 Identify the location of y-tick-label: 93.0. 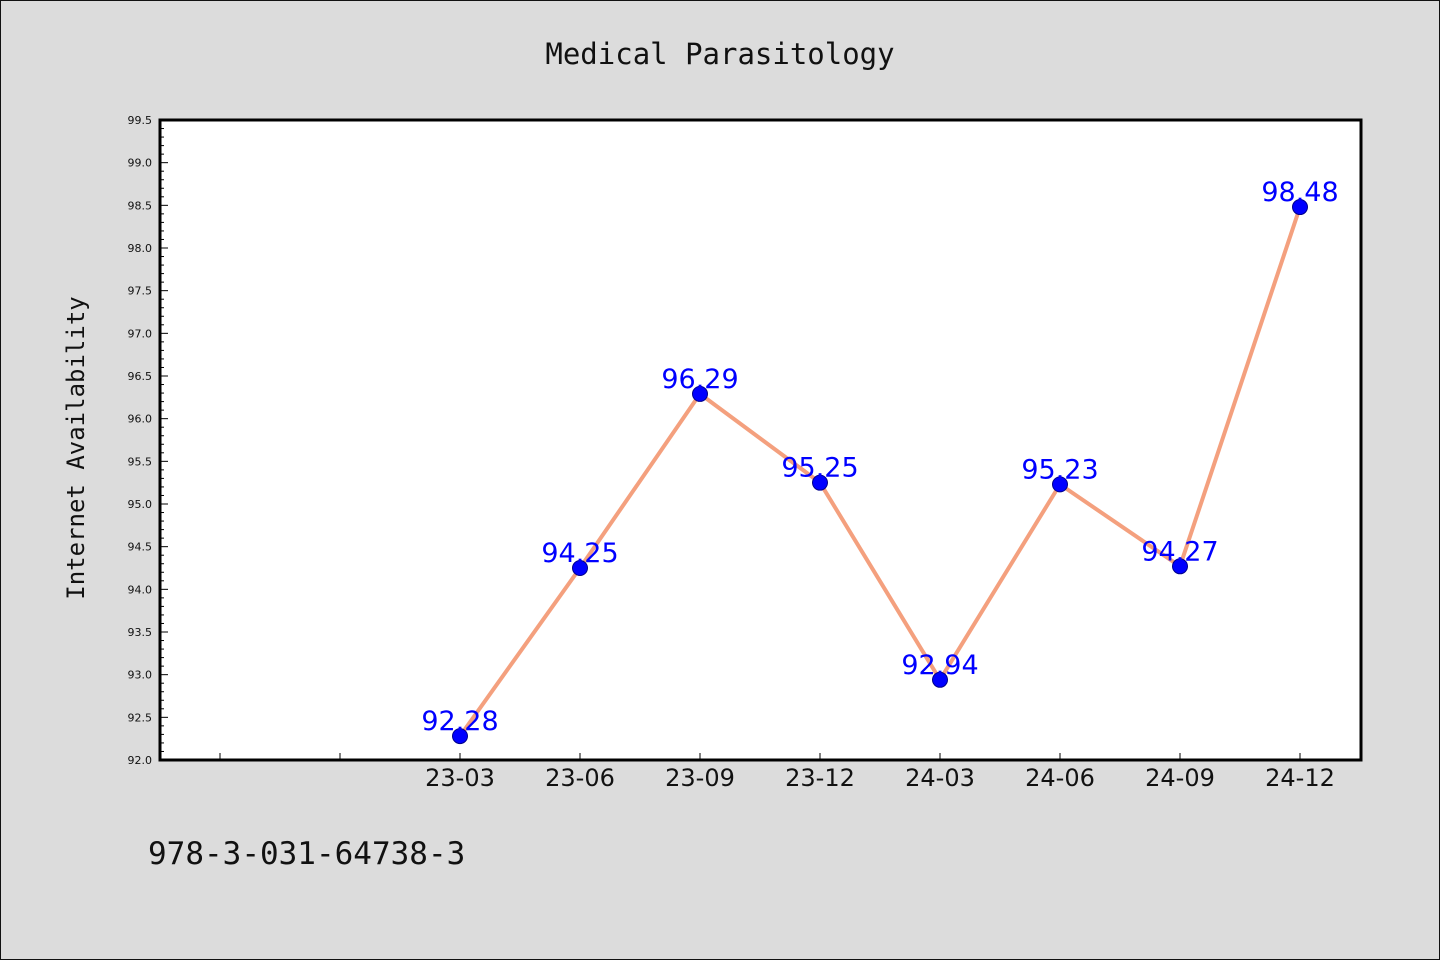
(140, 675).